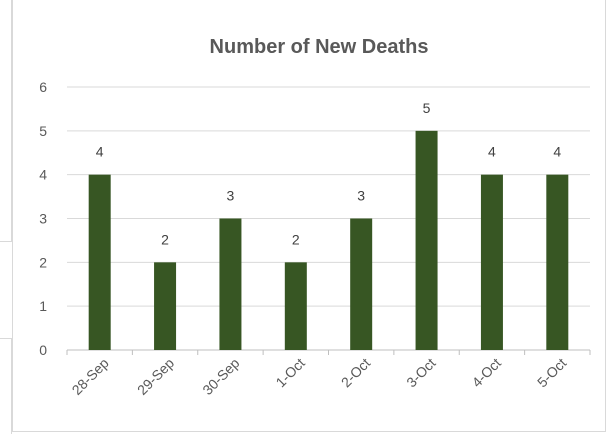 This screenshot has width=608, height=434. I want to click on x-tick-label: 29-Sep, so click(155, 376).